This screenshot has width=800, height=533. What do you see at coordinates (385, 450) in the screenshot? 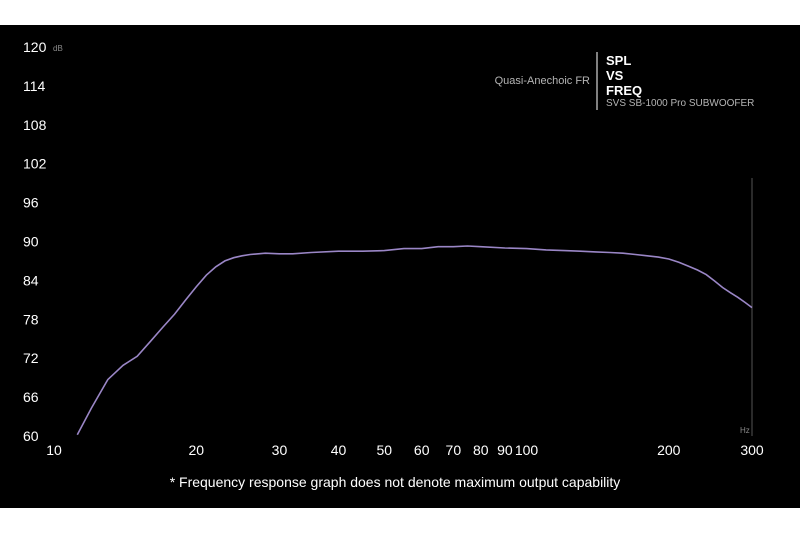
I see `x-tick-label: 50` at bounding box center [385, 450].